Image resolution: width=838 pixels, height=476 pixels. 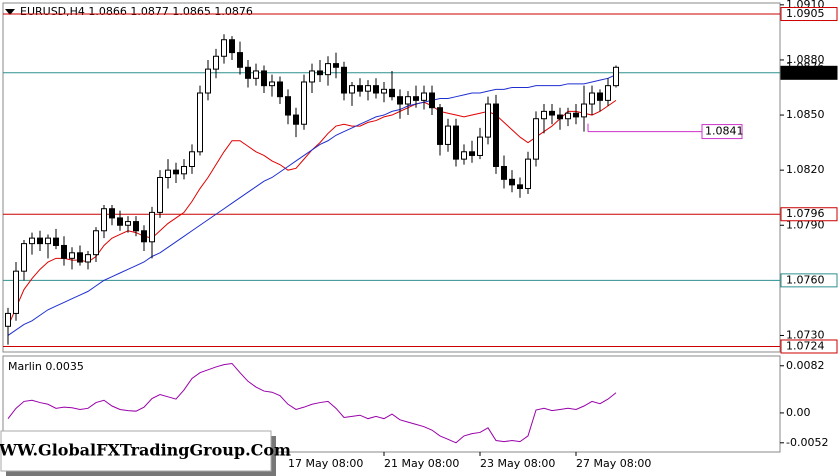 I want to click on indicator-label: Marlin 0.0035, so click(x=46, y=366).